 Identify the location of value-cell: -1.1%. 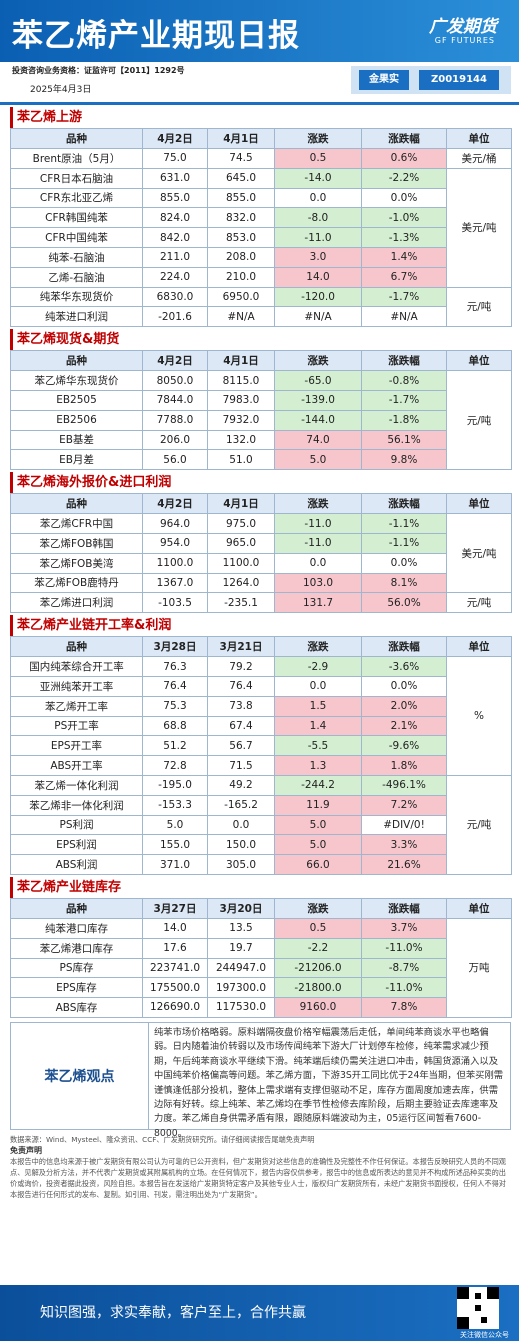
(404, 543).